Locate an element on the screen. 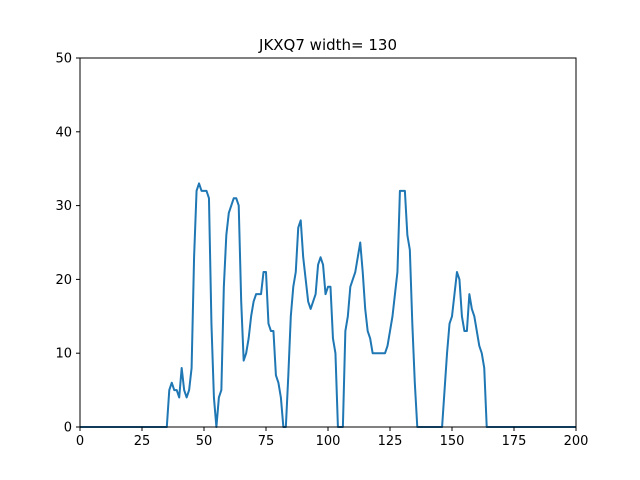 Image resolution: width=640 pixels, height=480 pixels. x-tick-label: 0 is located at coordinates (80, 441).